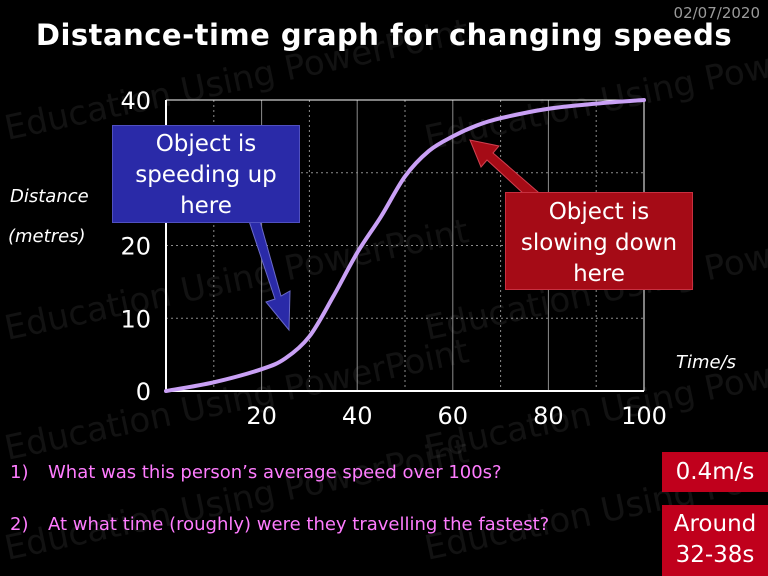  Describe the element at coordinates (269, 272) in the screenshot. I see `speeding-up-arrow-icon` at that location.